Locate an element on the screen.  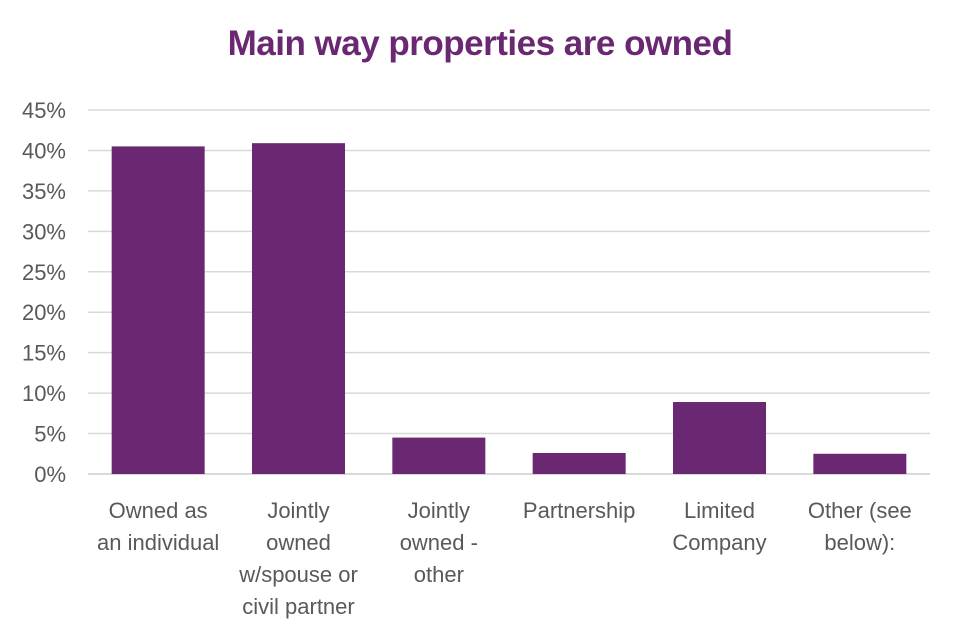
y-tick-label: 20% is located at coordinates (44, 312).